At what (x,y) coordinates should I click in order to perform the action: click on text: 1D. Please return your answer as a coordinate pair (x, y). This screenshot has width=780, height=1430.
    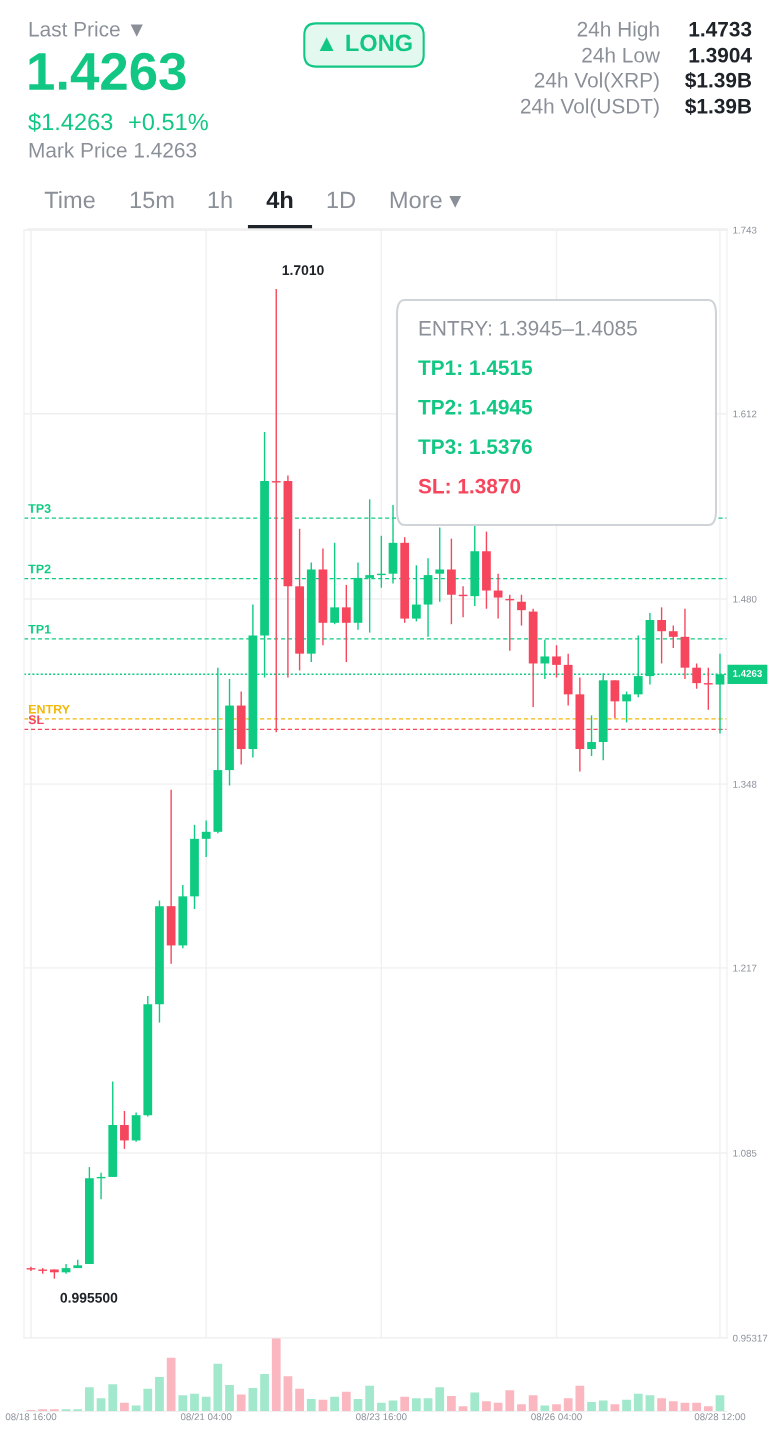
    Looking at the image, I should click on (341, 200).